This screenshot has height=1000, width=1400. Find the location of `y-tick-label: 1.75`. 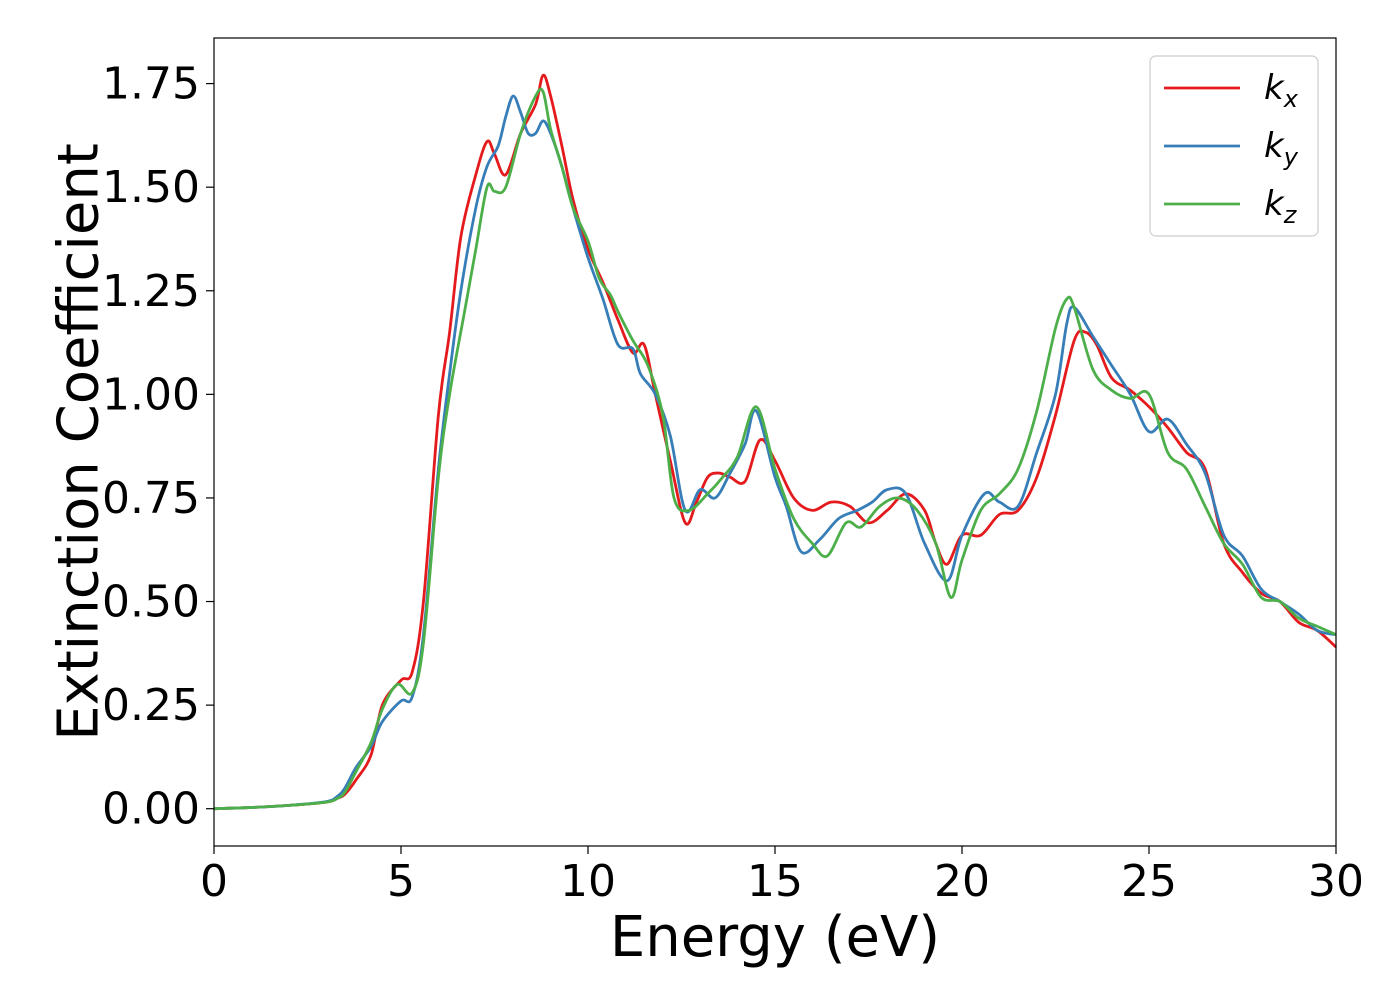

y-tick-label: 1.75 is located at coordinates (151, 84).